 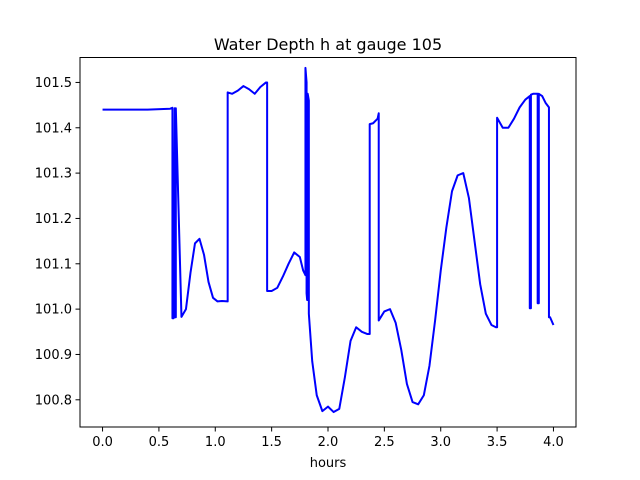 I want to click on x-tick-label: 4.0, so click(x=553, y=442).